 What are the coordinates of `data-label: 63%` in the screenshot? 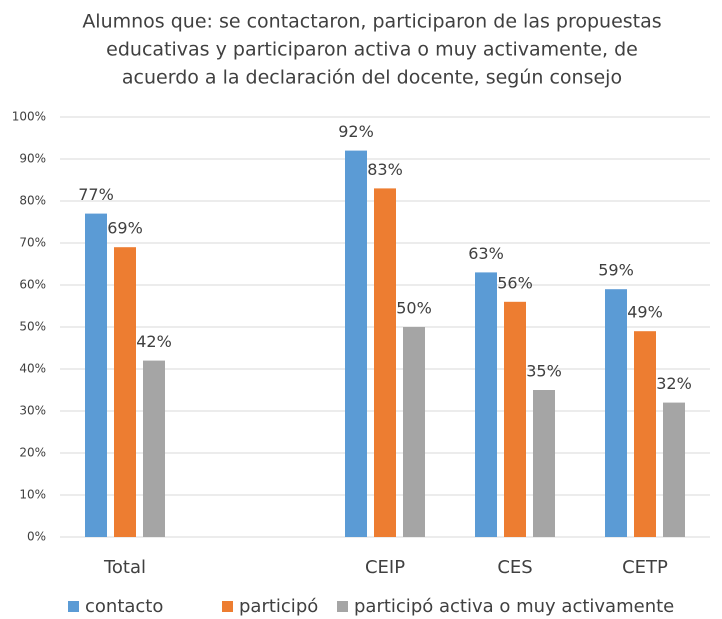 It's located at (486, 253).